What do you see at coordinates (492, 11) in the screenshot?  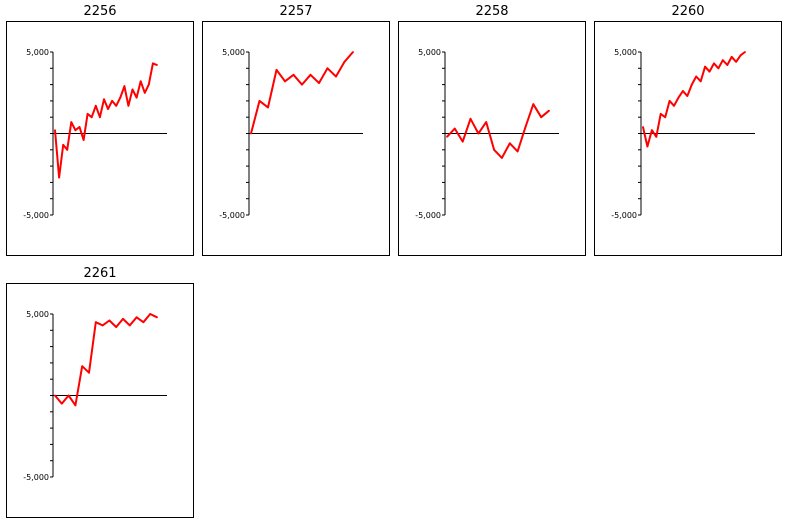 I see `chart-title: 2258` at bounding box center [492, 11].